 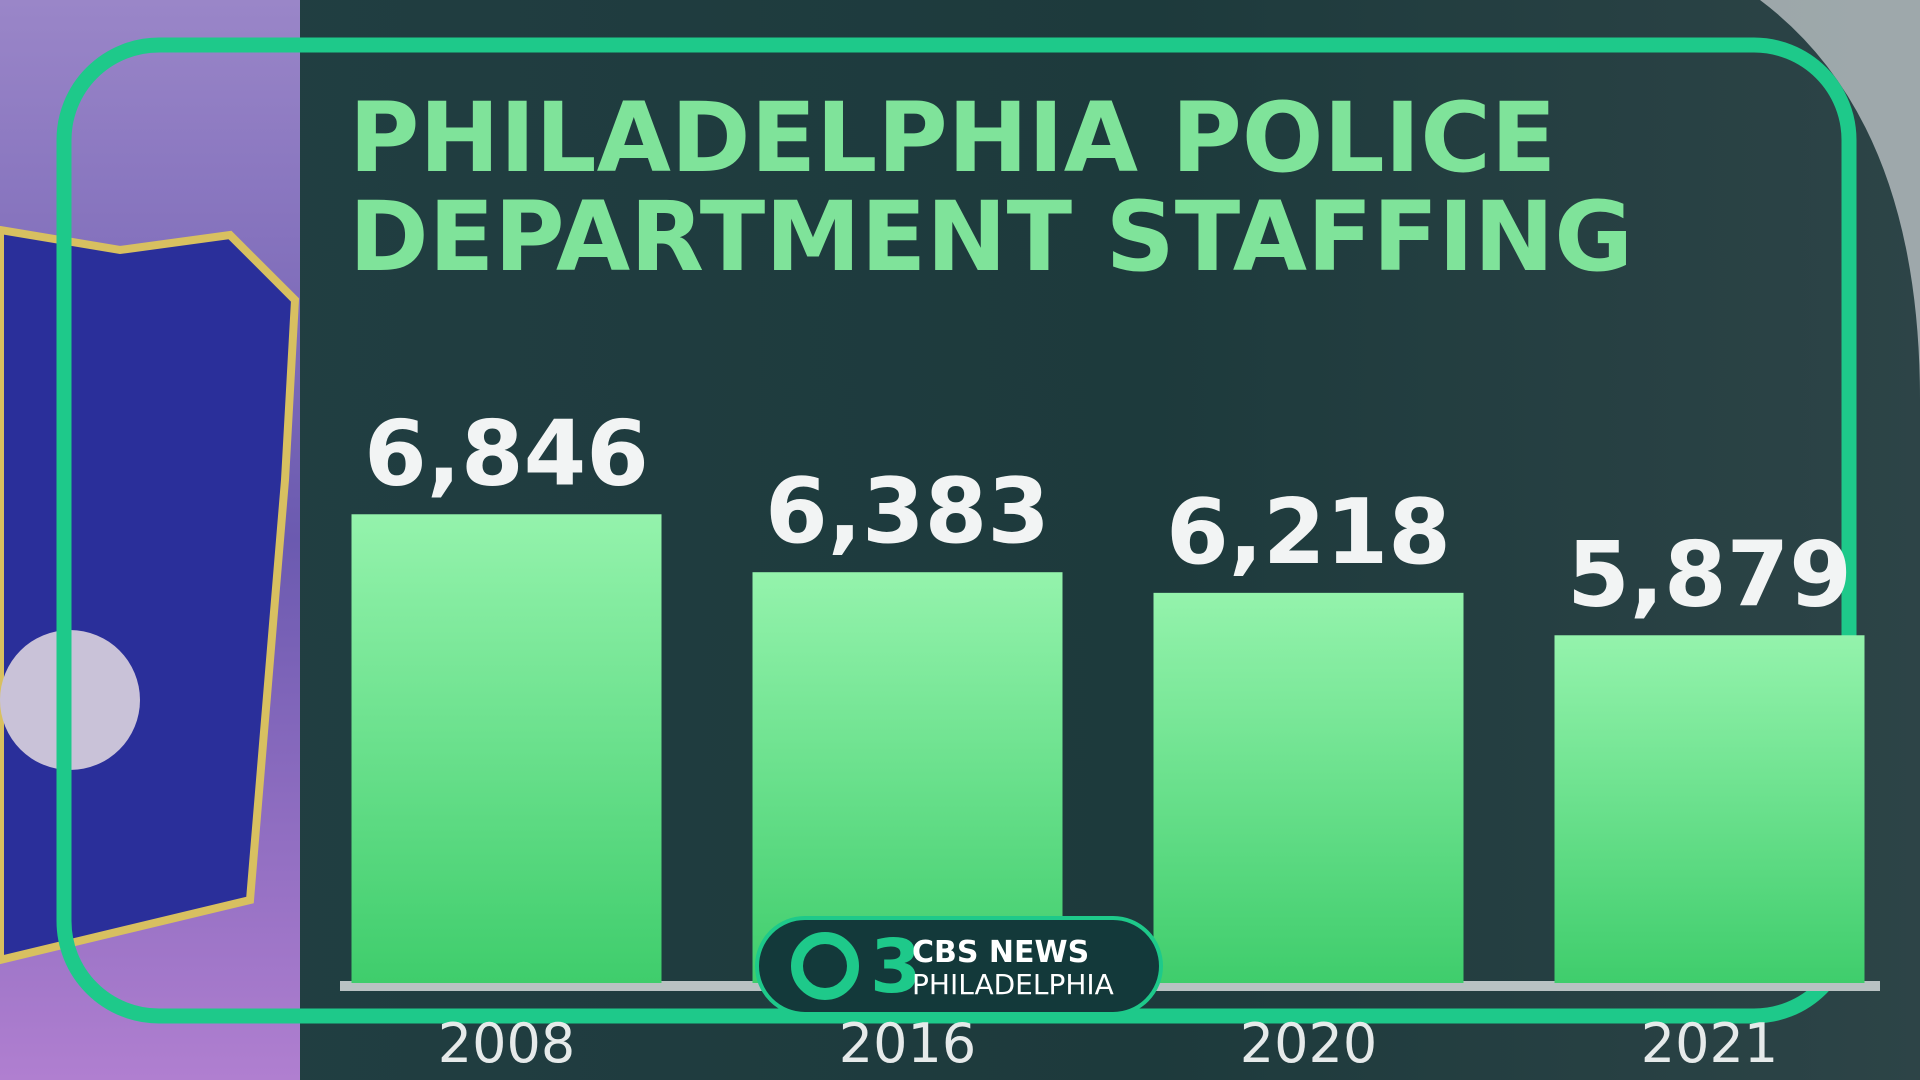 What do you see at coordinates (825, 966) in the screenshot?
I see `logo-eye` at bounding box center [825, 966].